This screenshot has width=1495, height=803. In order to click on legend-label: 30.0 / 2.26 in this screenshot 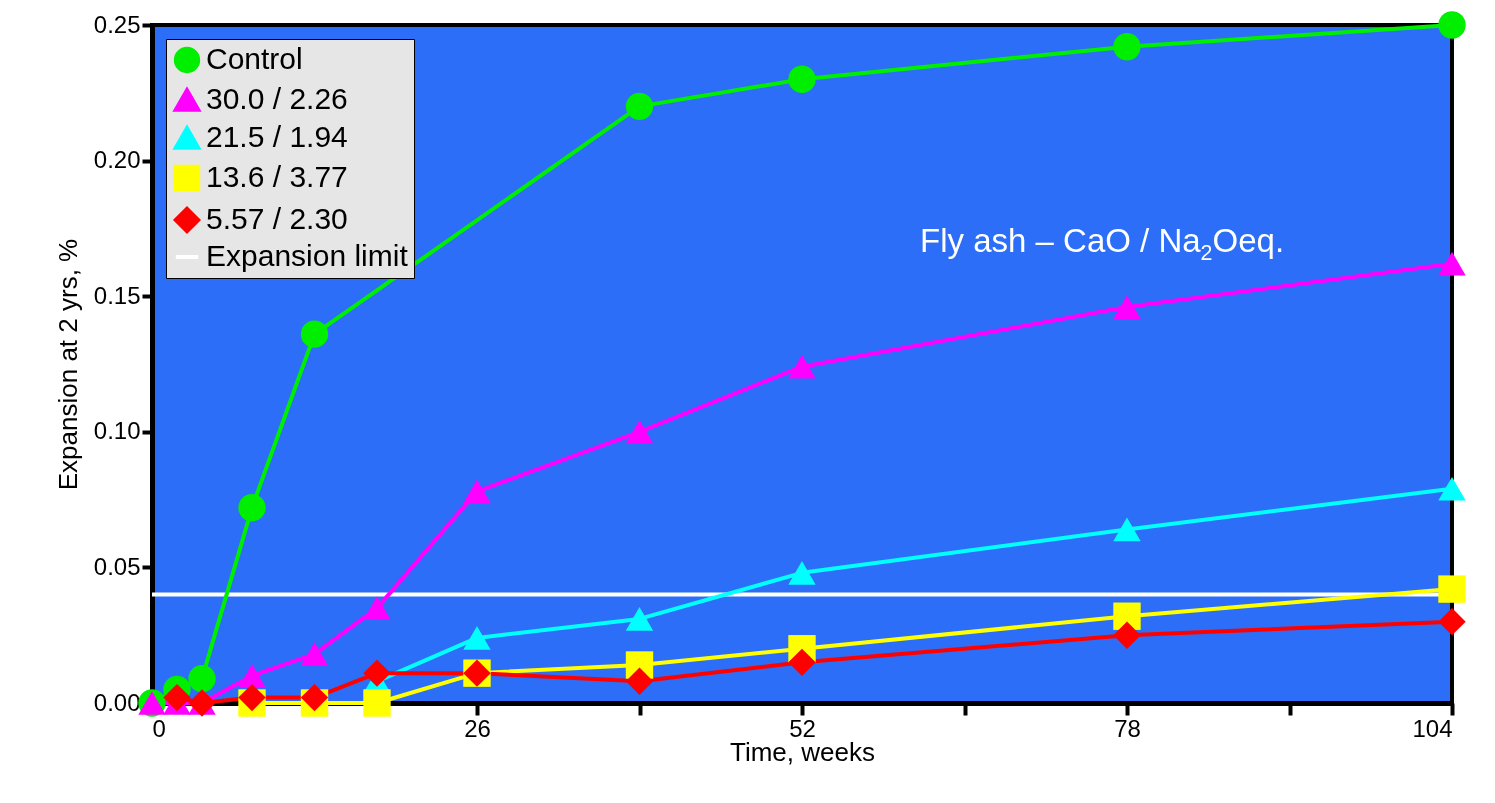, I will do `click(277, 98)`.